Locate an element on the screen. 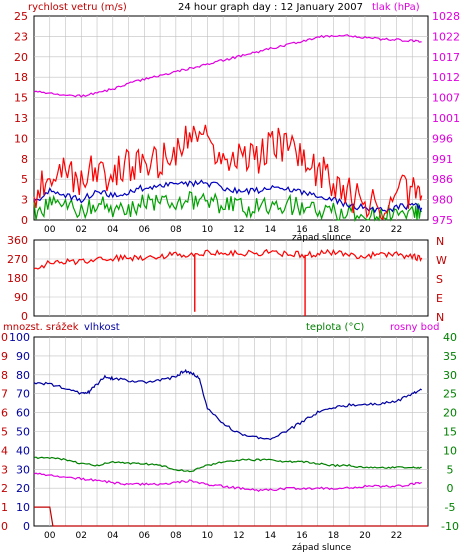 The image size is (466, 556). humidity-tick-label: 100 is located at coordinates (19, 337).